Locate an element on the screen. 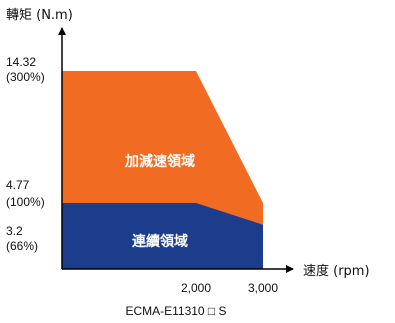  continuous-region-label: 連續領域 is located at coordinates (160, 241).